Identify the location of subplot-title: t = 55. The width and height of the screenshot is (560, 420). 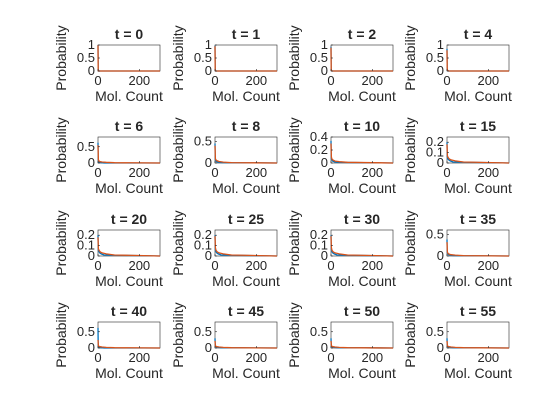
(478, 311).